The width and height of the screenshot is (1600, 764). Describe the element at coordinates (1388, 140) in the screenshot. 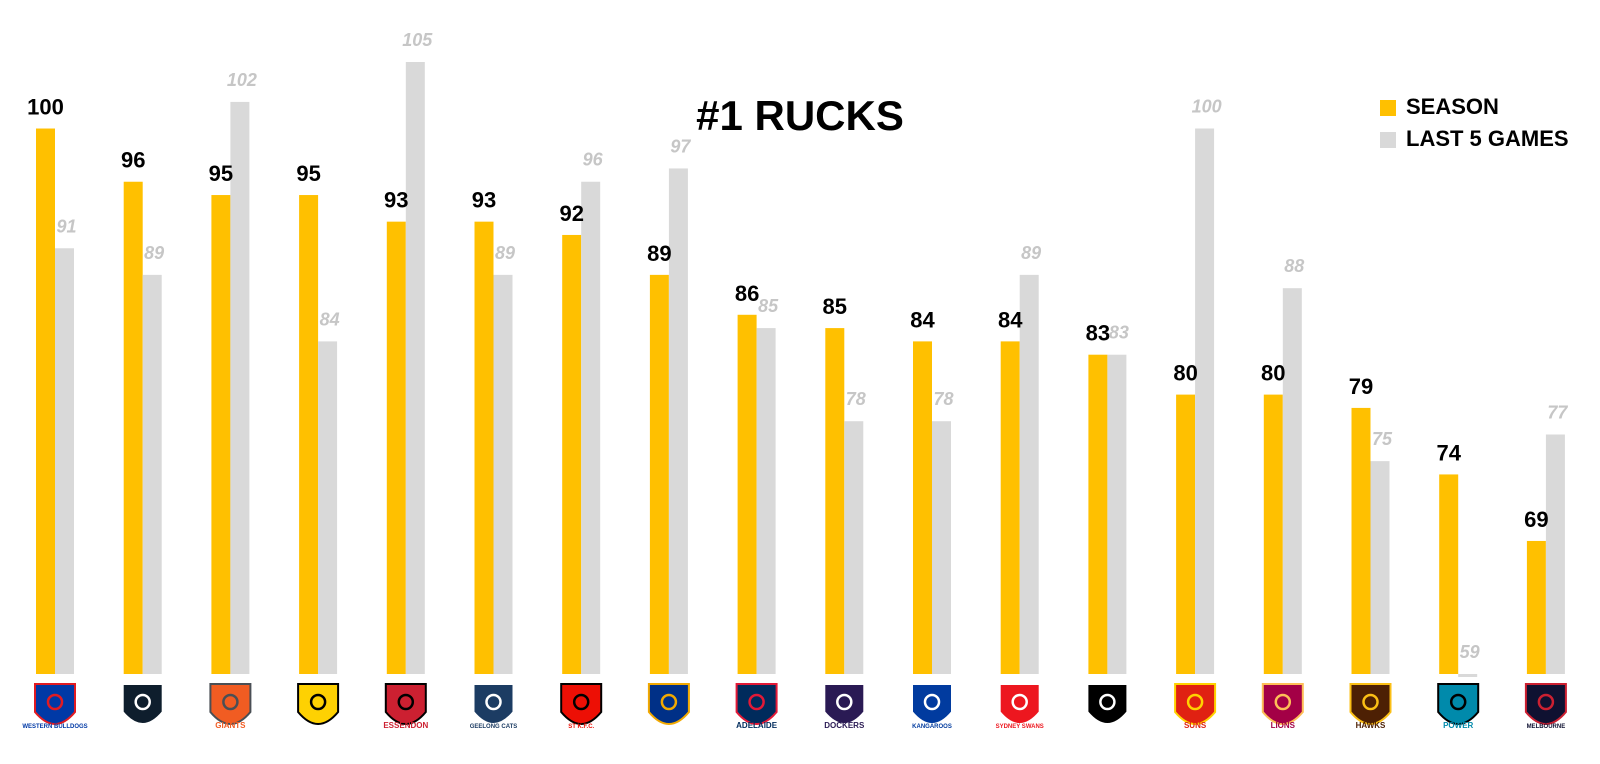

I see `legend-swatch-last5` at that location.